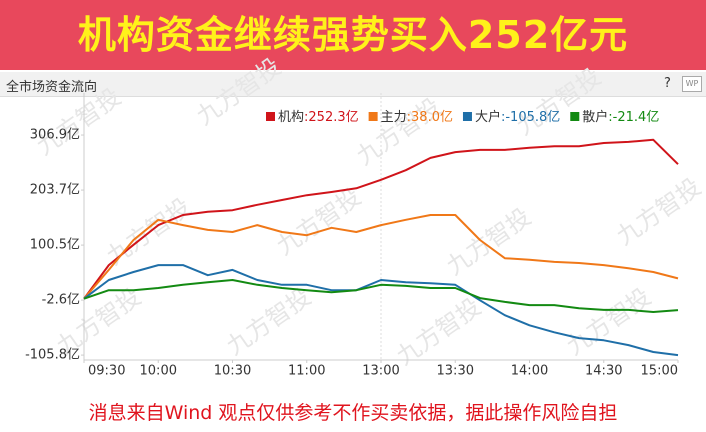  Describe the element at coordinates (55, 190) in the screenshot. I see `y-tick-label: 203.7亿` at that location.